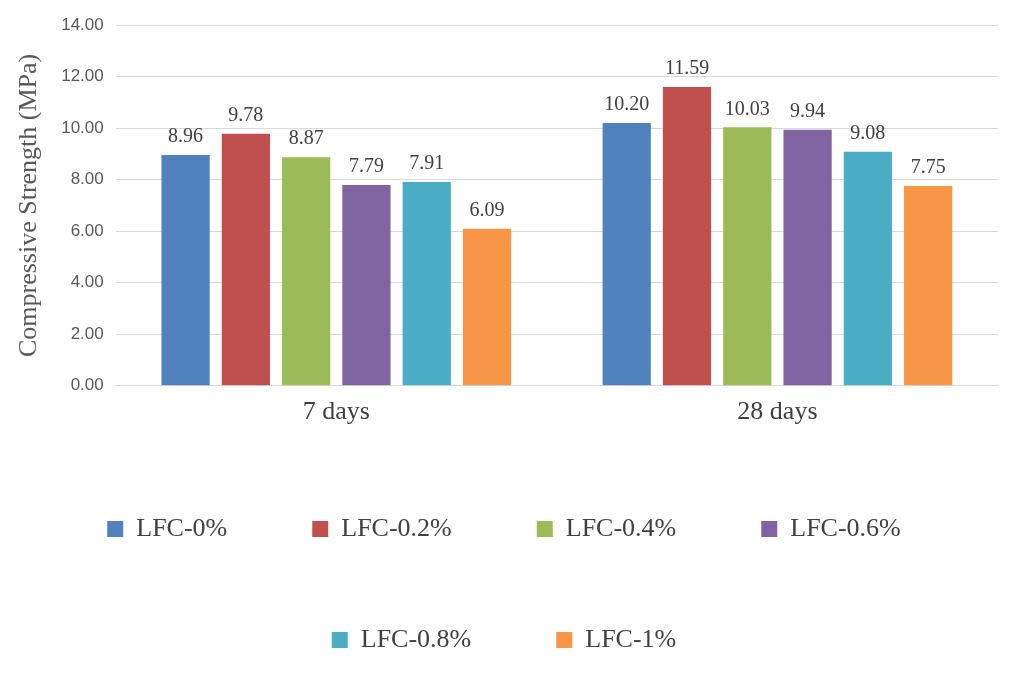  Describe the element at coordinates (186, 135) in the screenshot. I see `data-label: 8.96` at that location.